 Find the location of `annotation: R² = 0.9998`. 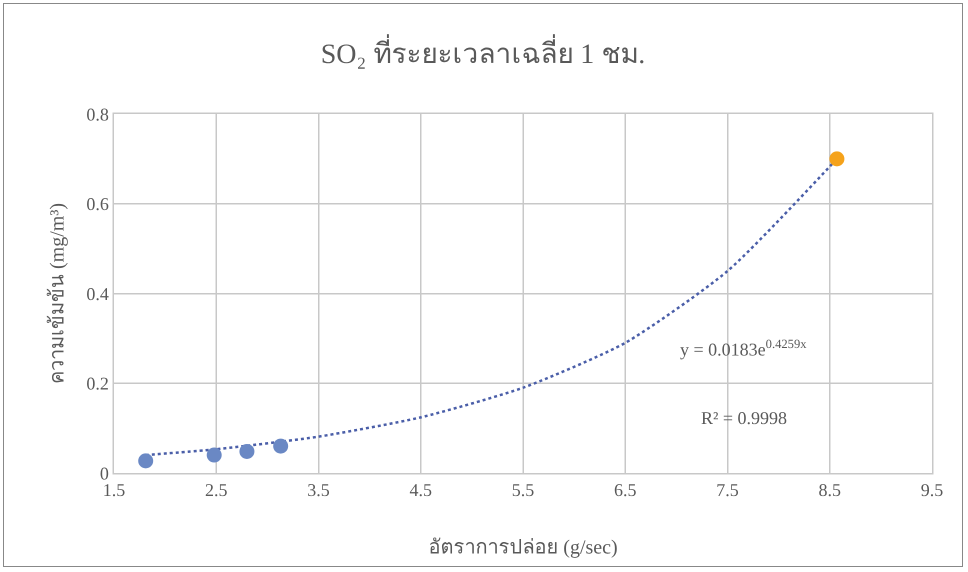

annotation: R² = 0.9998 is located at coordinates (744, 418).